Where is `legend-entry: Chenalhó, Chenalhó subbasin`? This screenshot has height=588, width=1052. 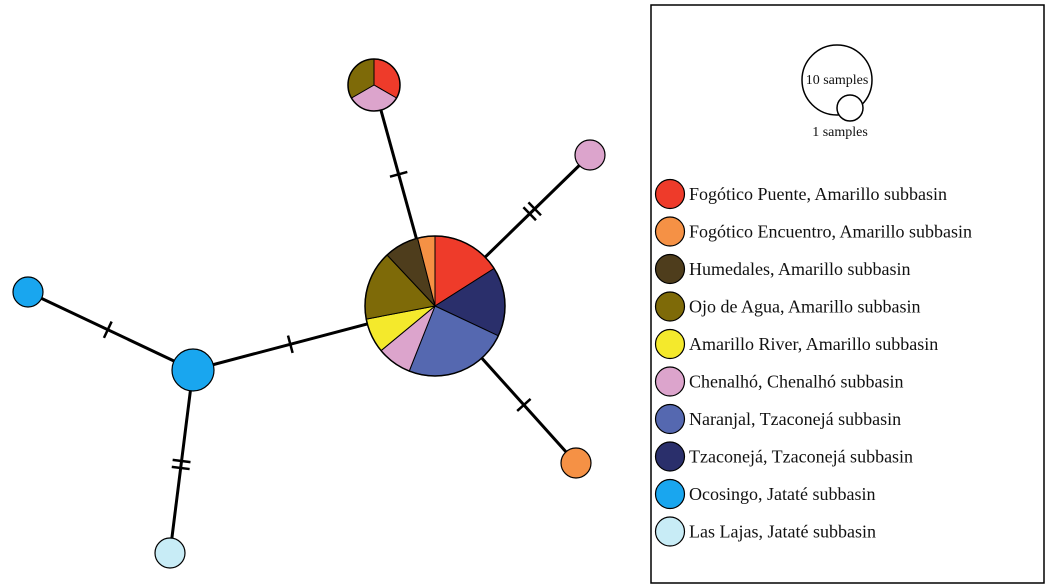
legend-entry: Chenalhó, Chenalhó subbasin is located at coordinates (778, 381).